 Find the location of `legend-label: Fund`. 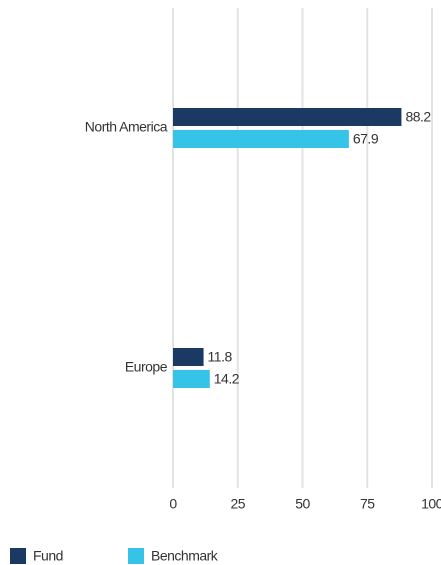

legend-label: Fund is located at coordinates (48, 556).